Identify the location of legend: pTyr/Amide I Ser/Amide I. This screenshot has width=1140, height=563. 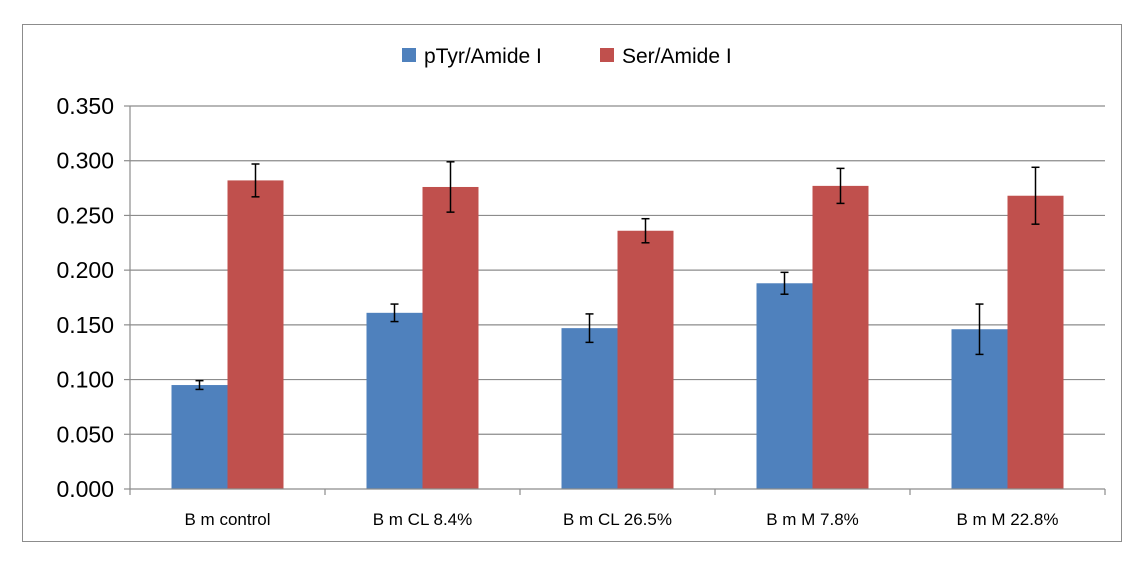
(567, 56).